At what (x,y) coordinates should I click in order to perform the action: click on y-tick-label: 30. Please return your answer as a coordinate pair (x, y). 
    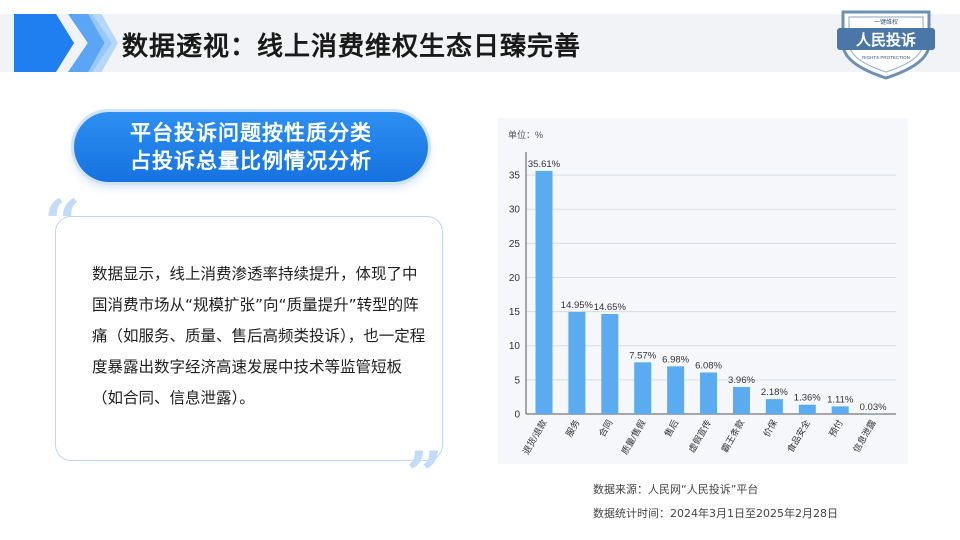
    Looking at the image, I should click on (515, 210).